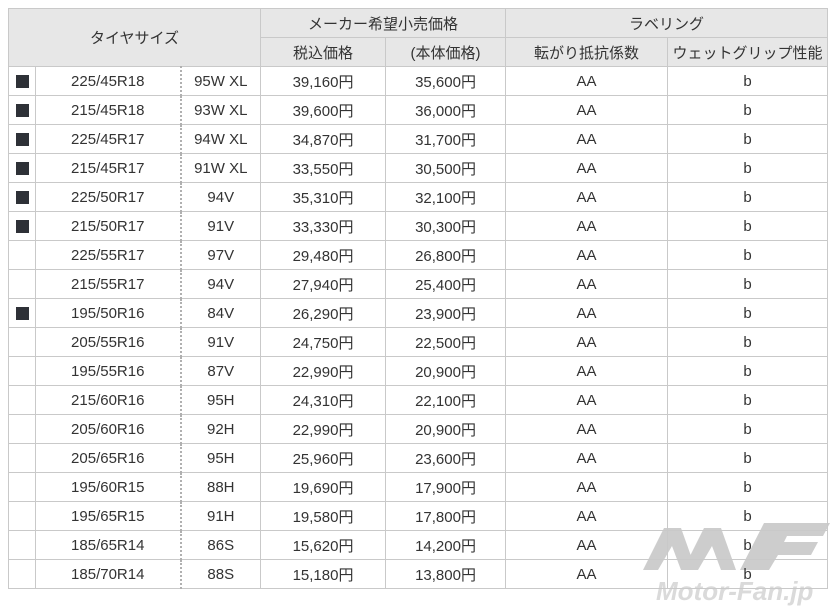  What do you see at coordinates (108, 400) in the screenshot?
I see `cell-tire-size: 215/60R16` at bounding box center [108, 400].